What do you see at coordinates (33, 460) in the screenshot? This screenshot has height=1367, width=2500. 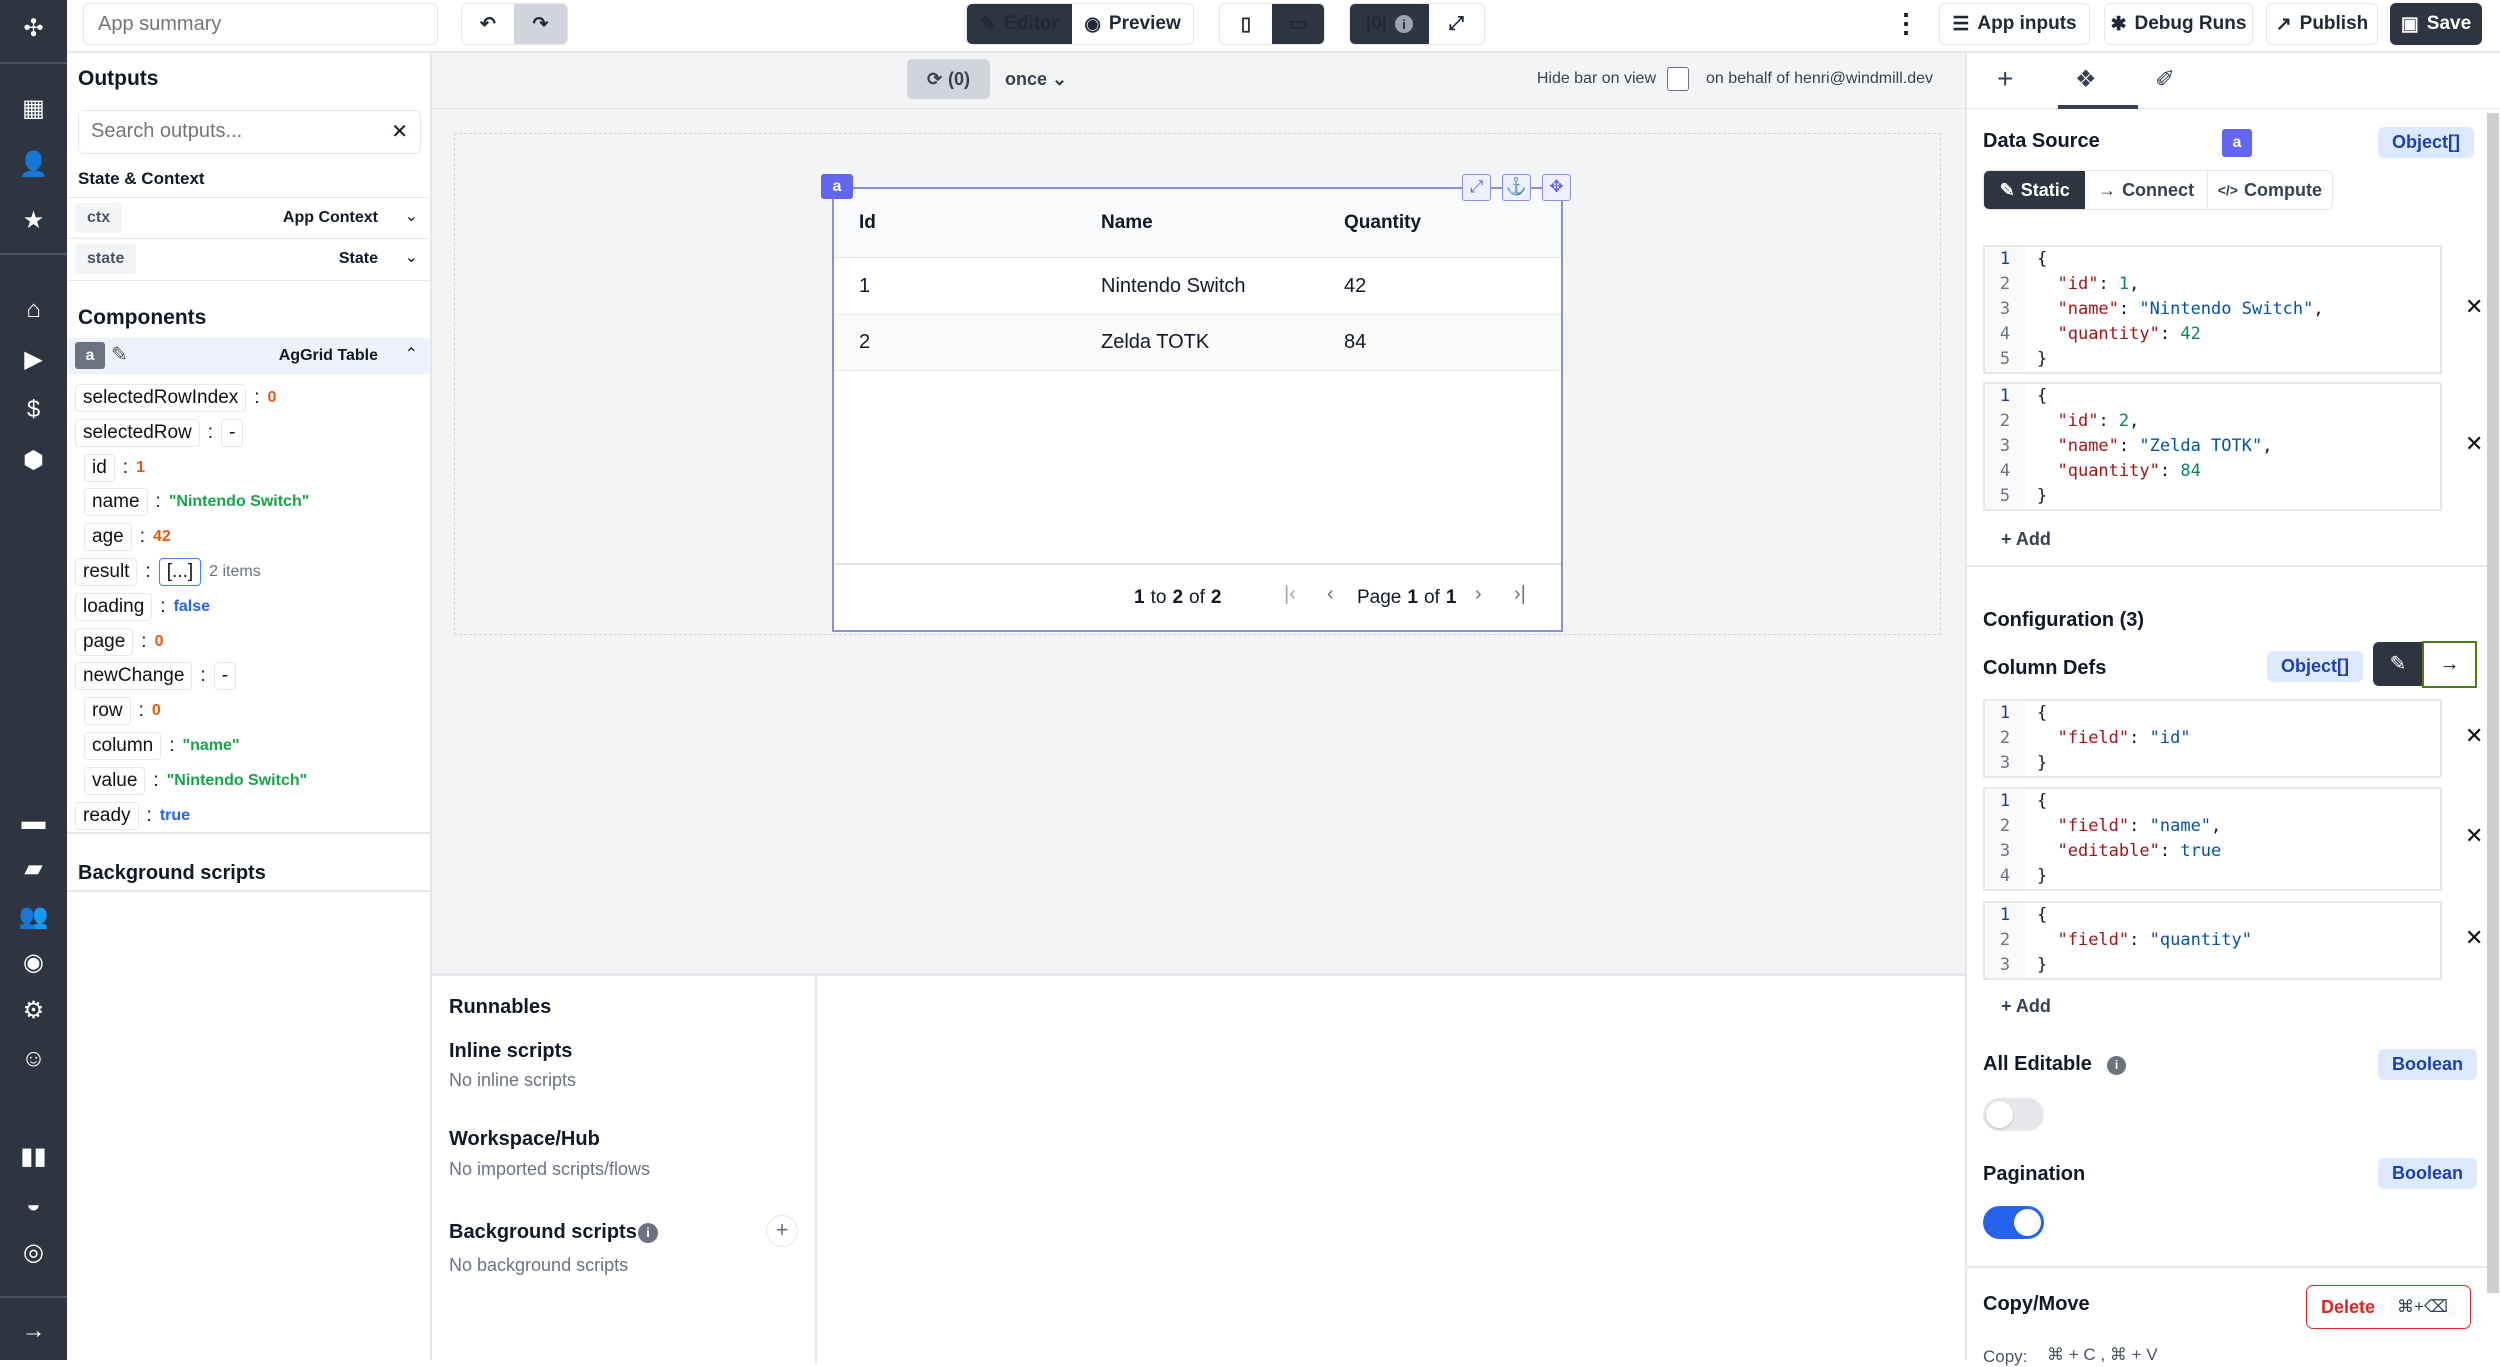 I see `cubes-icon: ⬢` at bounding box center [33, 460].